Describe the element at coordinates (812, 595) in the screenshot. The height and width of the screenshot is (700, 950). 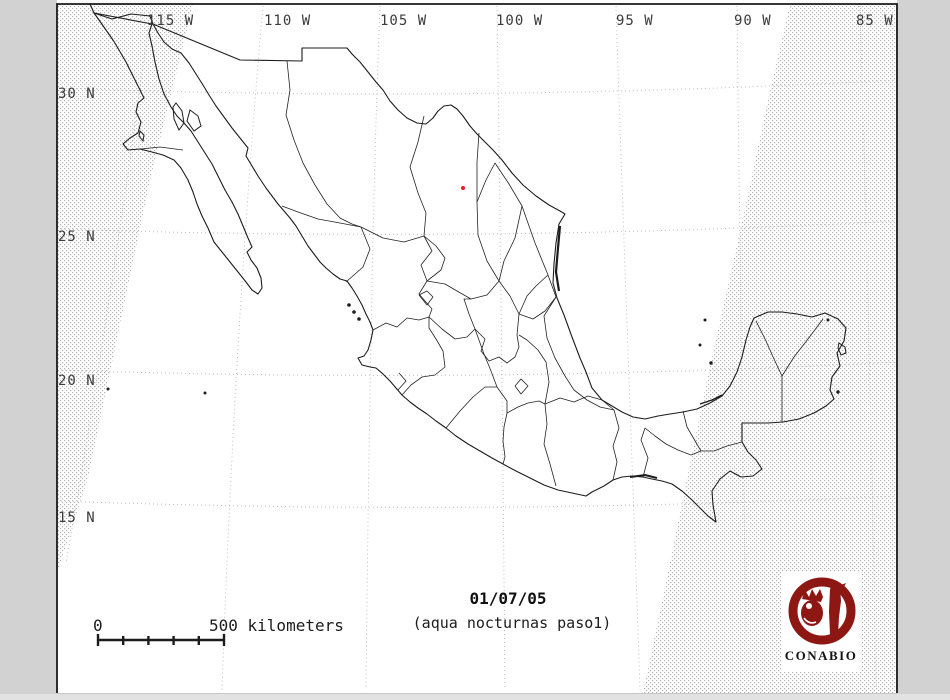
I see `logo-feather-crest` at that location.